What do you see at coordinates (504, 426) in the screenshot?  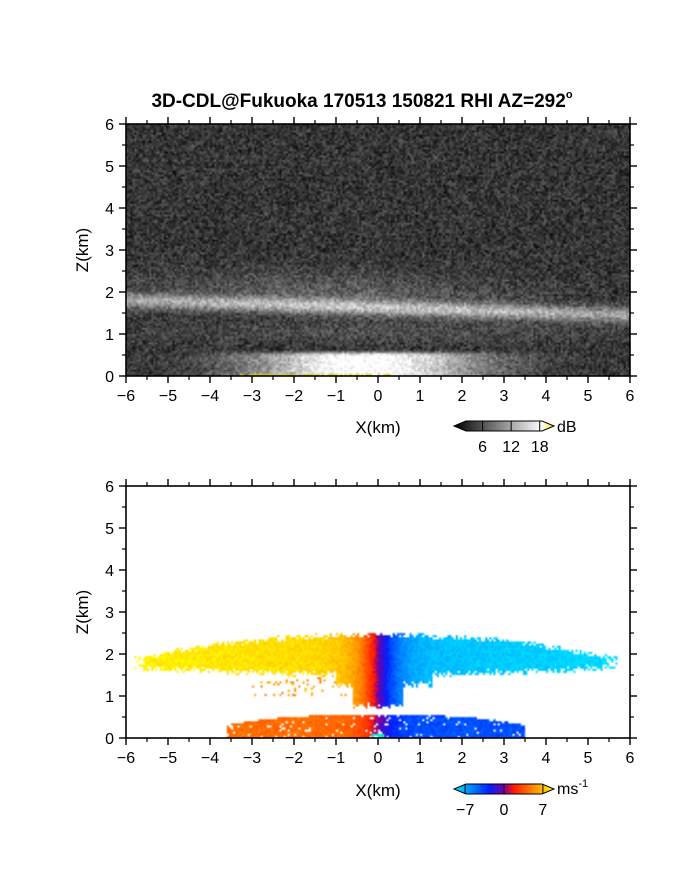 I see `colorbar-gradient` at bounding box center [504, 426].